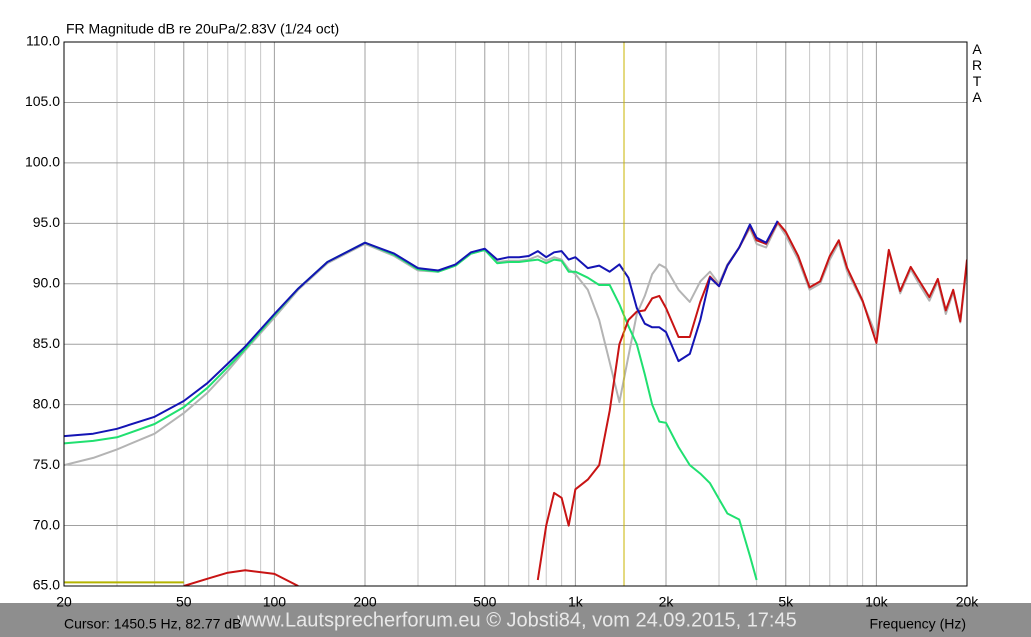 This screenshot has height=637, width=1031. Describe the element at coordinates (241, 577) in the screenshot. I see `series-line` at that location.